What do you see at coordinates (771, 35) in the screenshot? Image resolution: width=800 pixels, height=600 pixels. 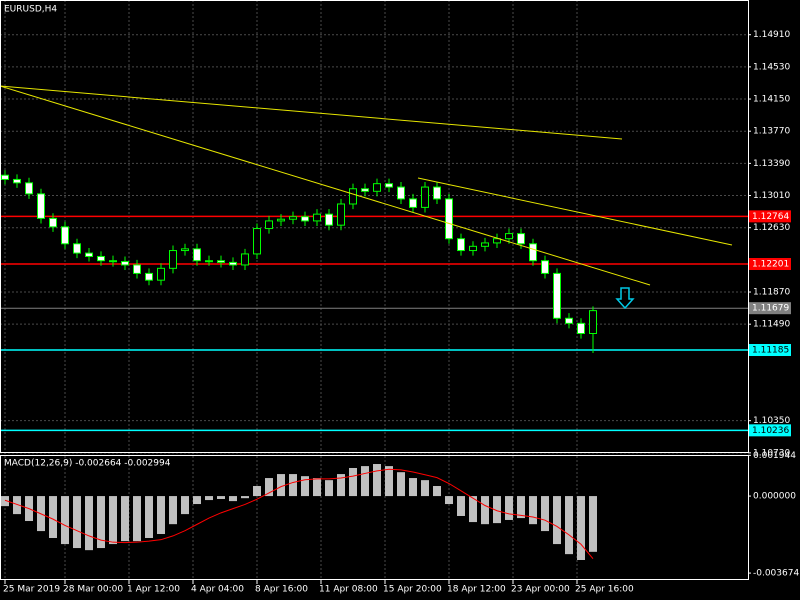 I see `y-tick-label: 1.14910` at bounding box center [771, 35].